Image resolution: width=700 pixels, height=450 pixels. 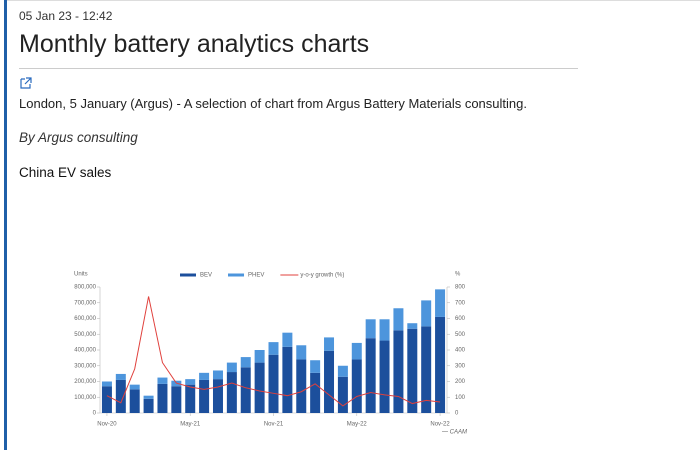 I want to click on x-tick-label: Nov-21, so click(x=274, y=425).